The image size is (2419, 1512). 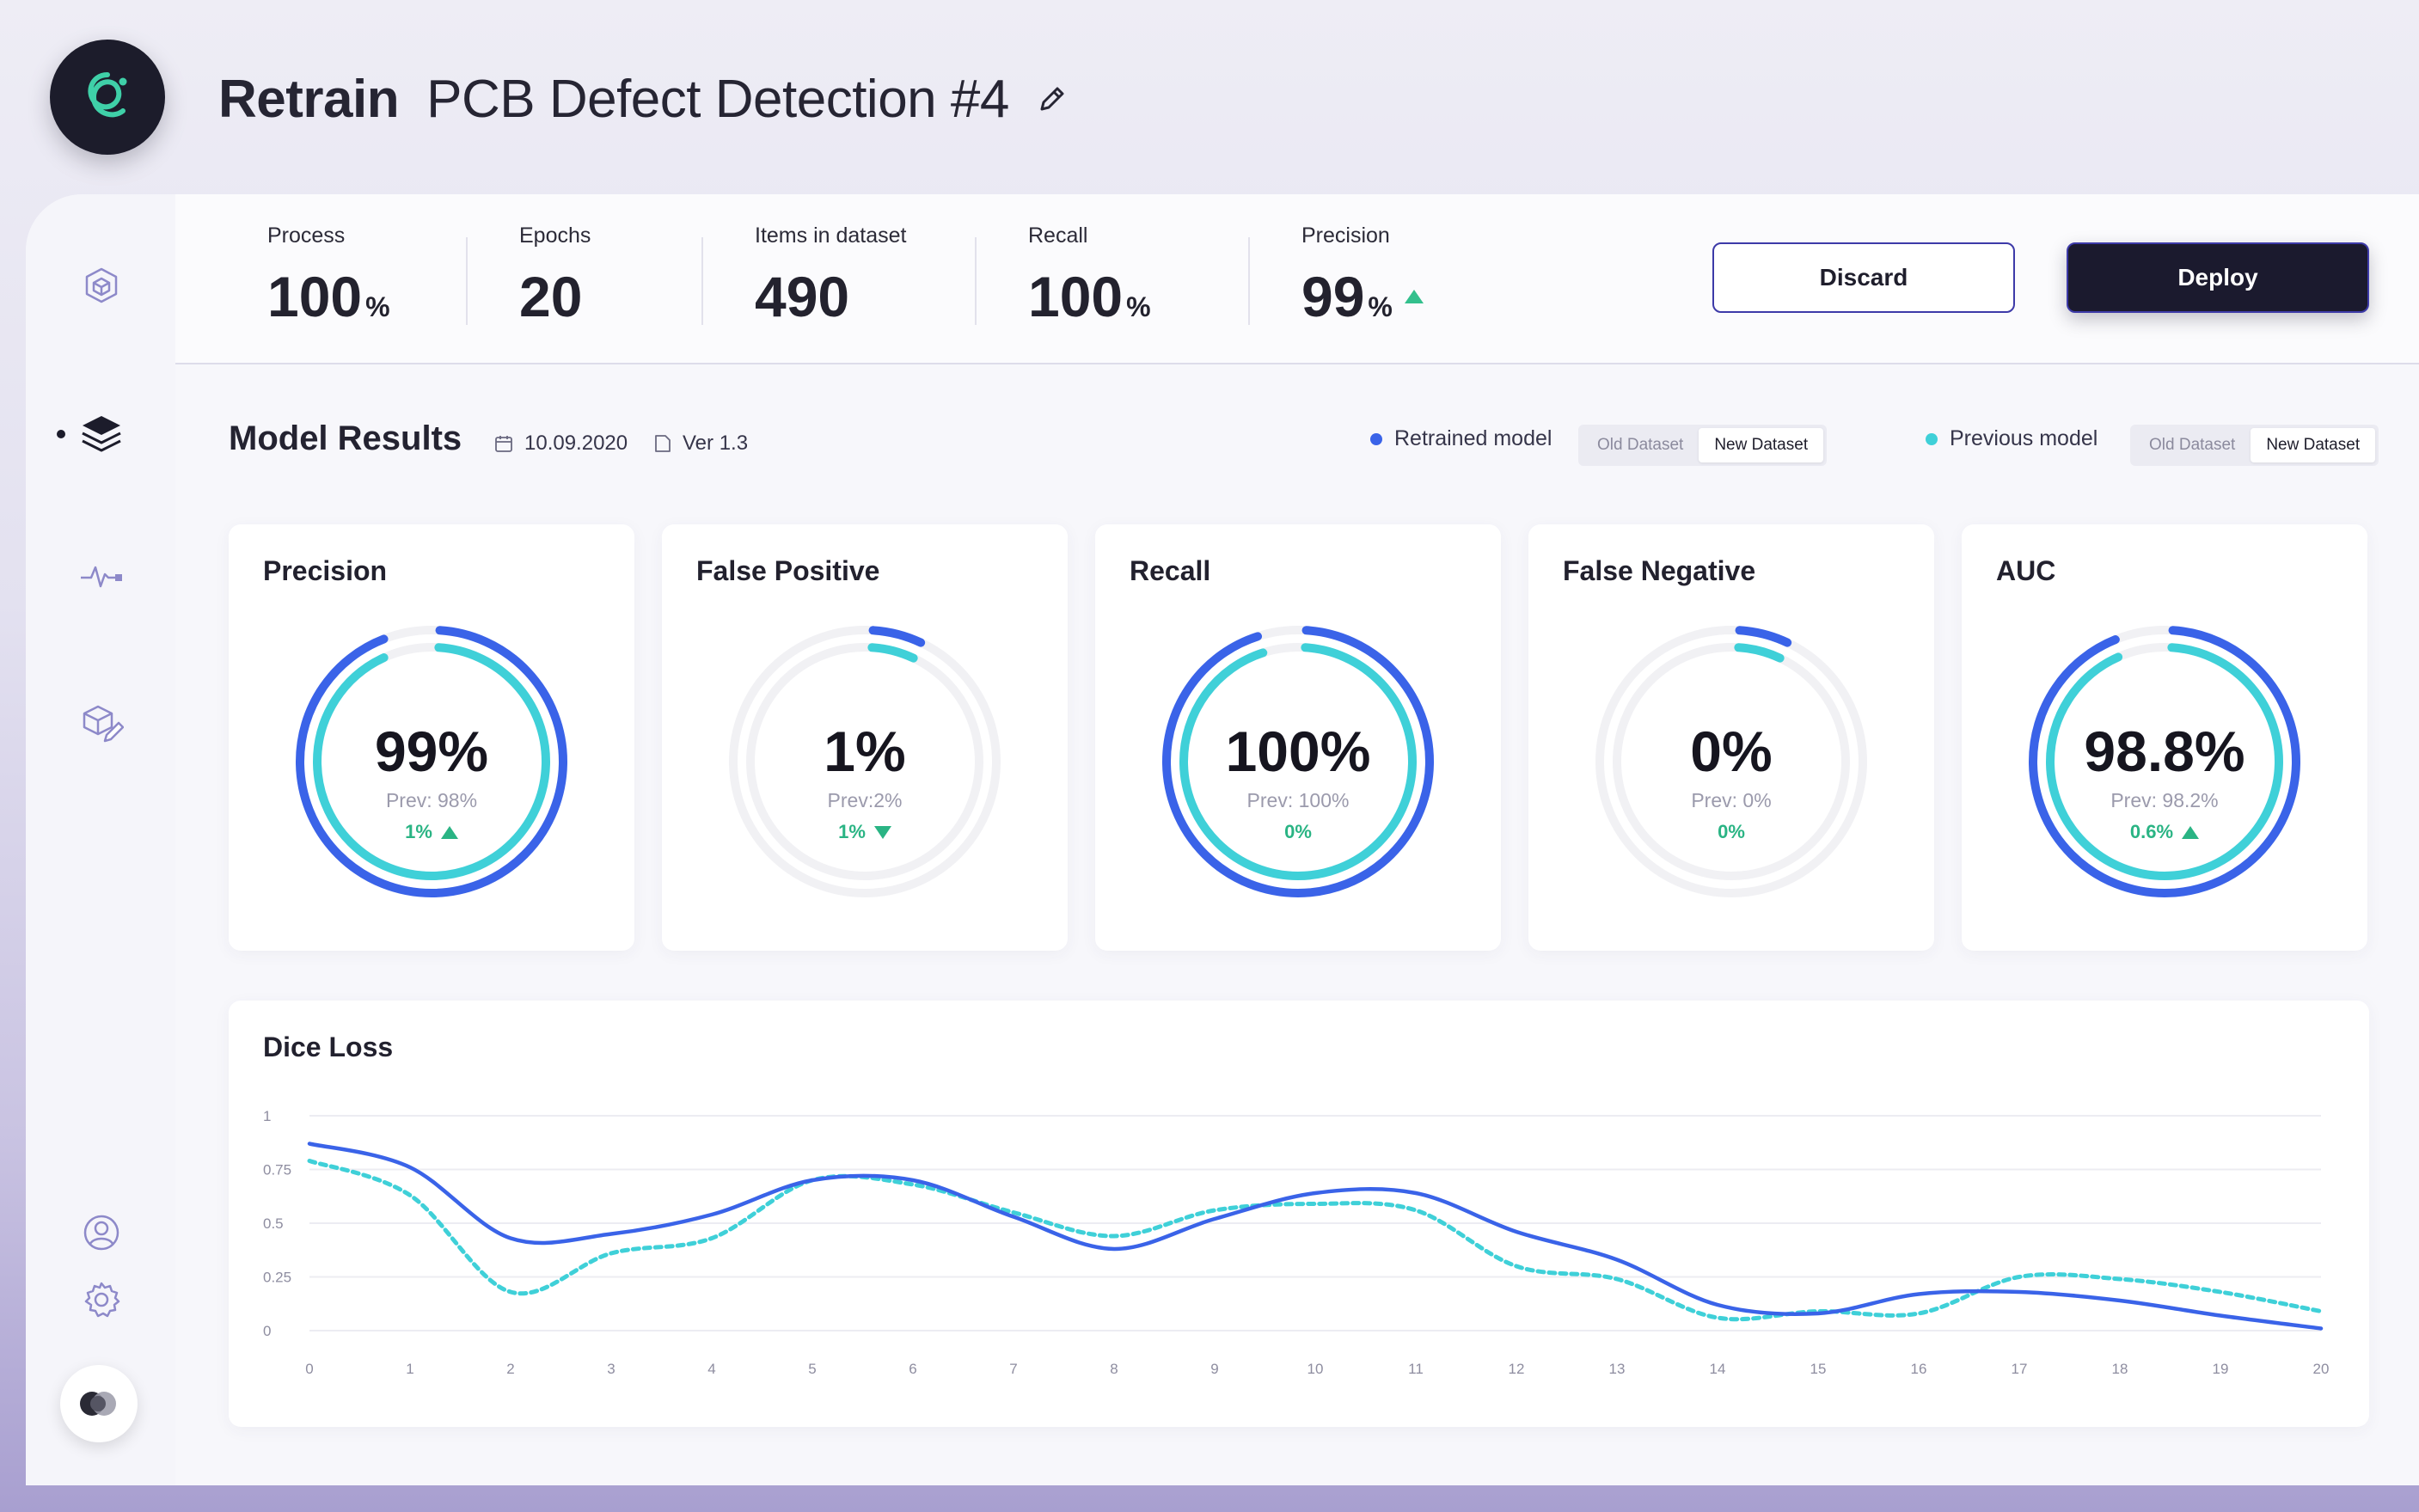 I want to click on stat-label: Items in dataset, so click(x=831, y=236).